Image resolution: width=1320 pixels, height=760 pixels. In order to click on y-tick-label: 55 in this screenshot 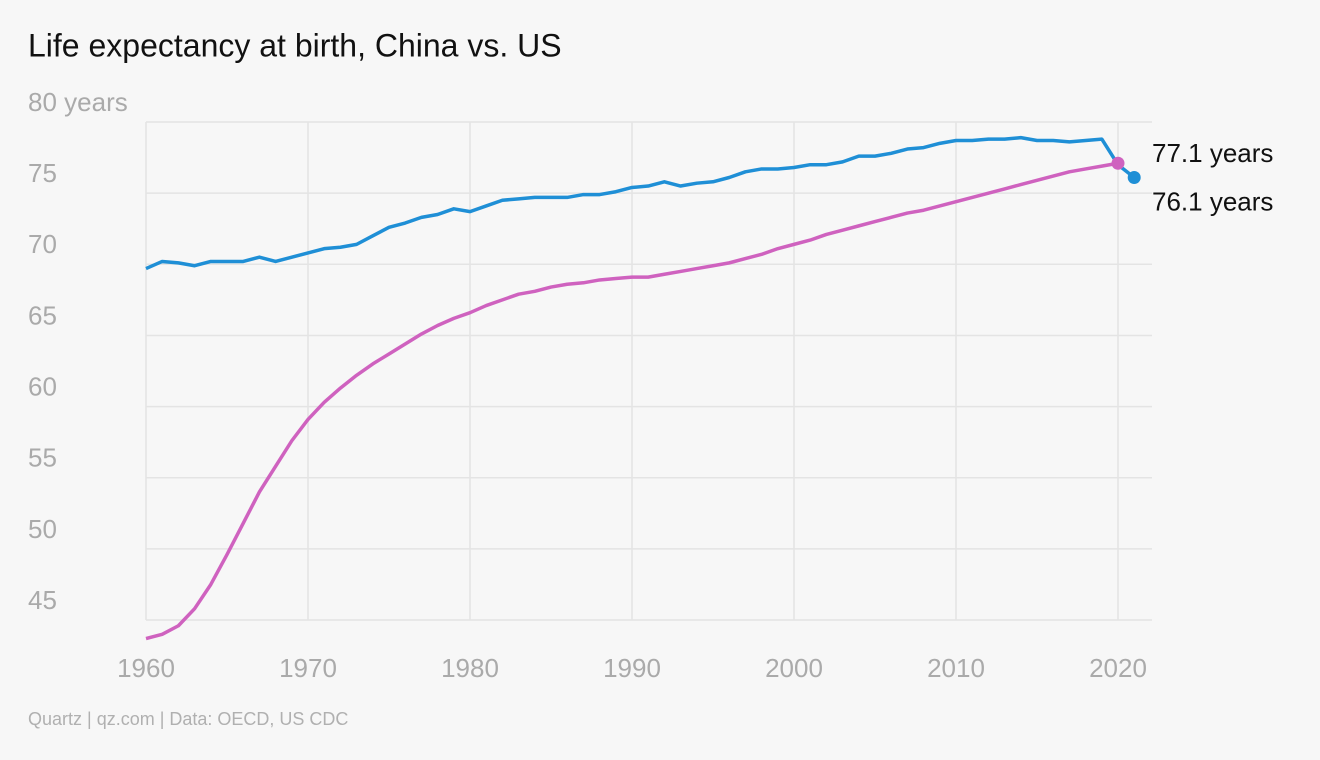, I will do `click(42, 458)`.